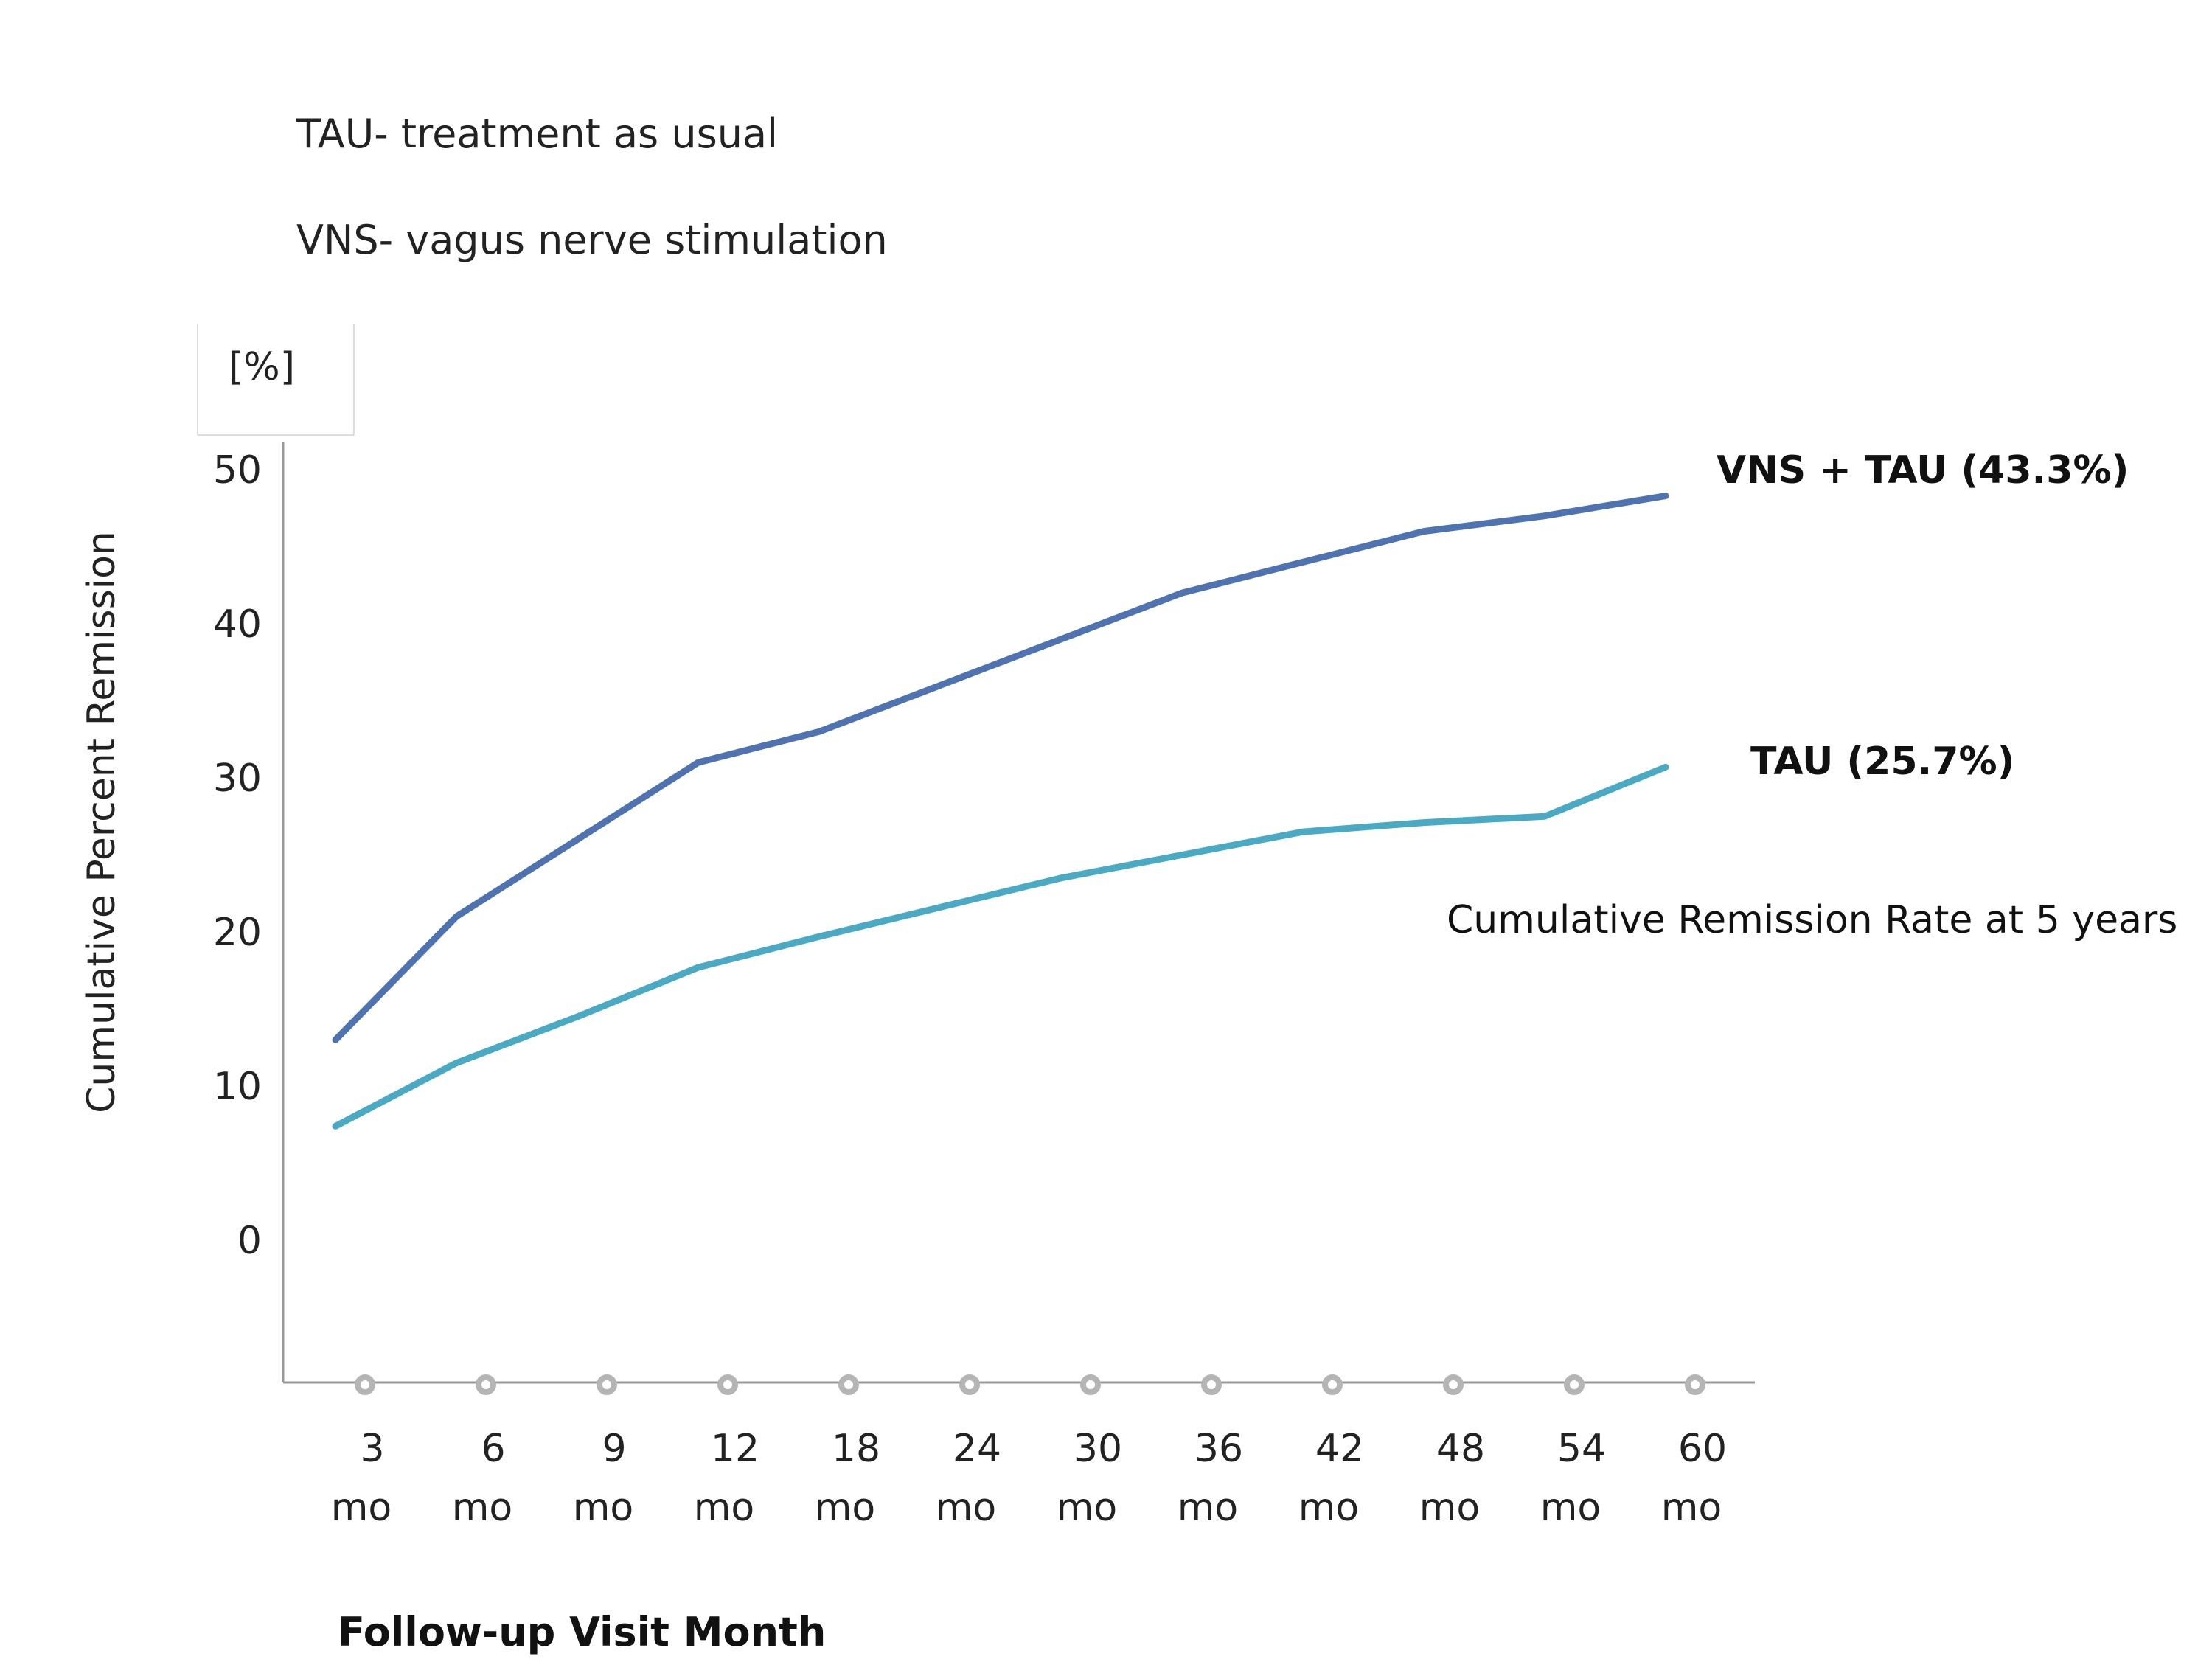 The width and height of the screenshot is (2212, 1659). I want to click on x-tick-label: 36, so click(1218, 1449).